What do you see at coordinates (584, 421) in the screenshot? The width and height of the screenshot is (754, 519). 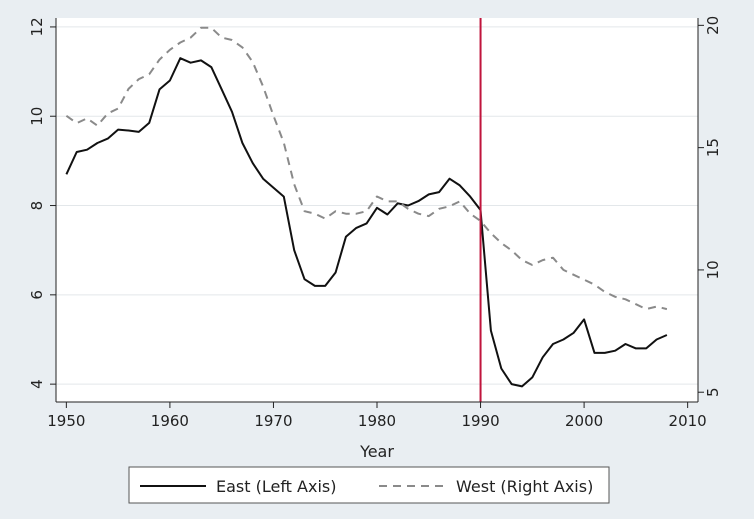 I see `x-tick-label-2000: 2000` at bounding box center [584, 421].